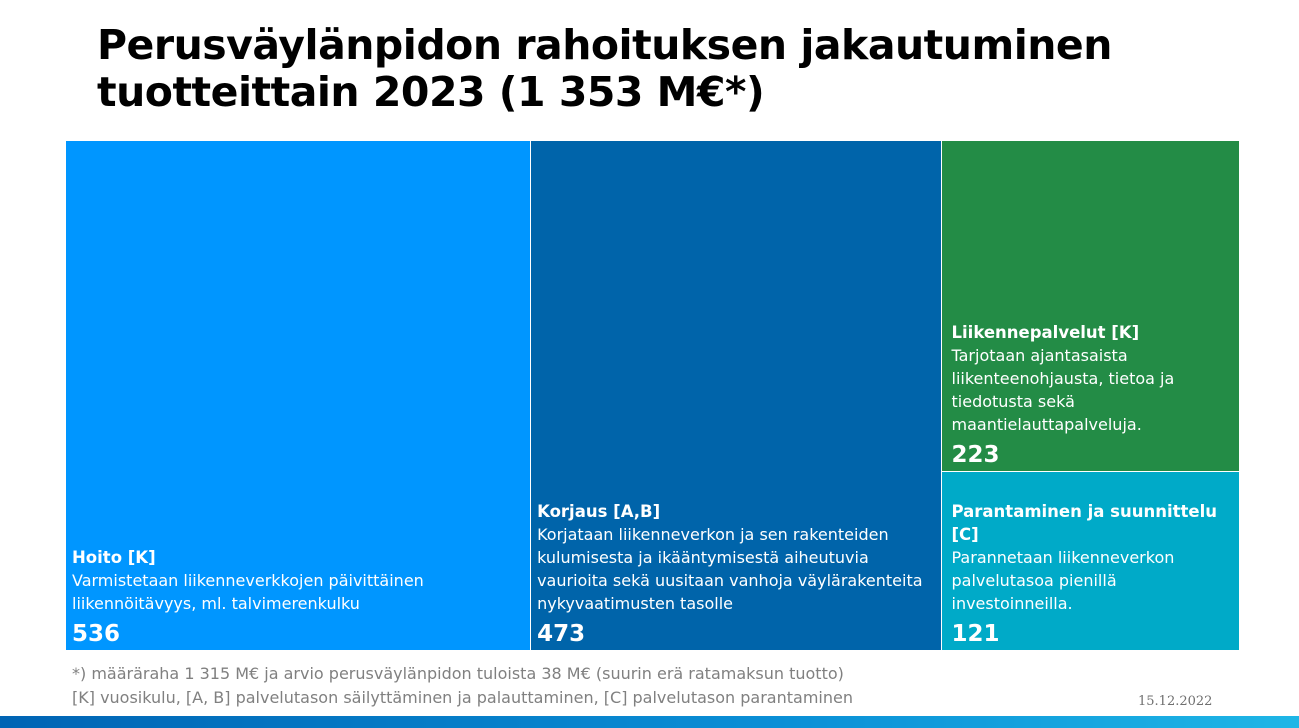 The height and width of the screenshot is (728, 1299). What do you see at coordinates (561, 634) in the screenshot?
I see `tile-value: 473` at bounding box center [561, 634].